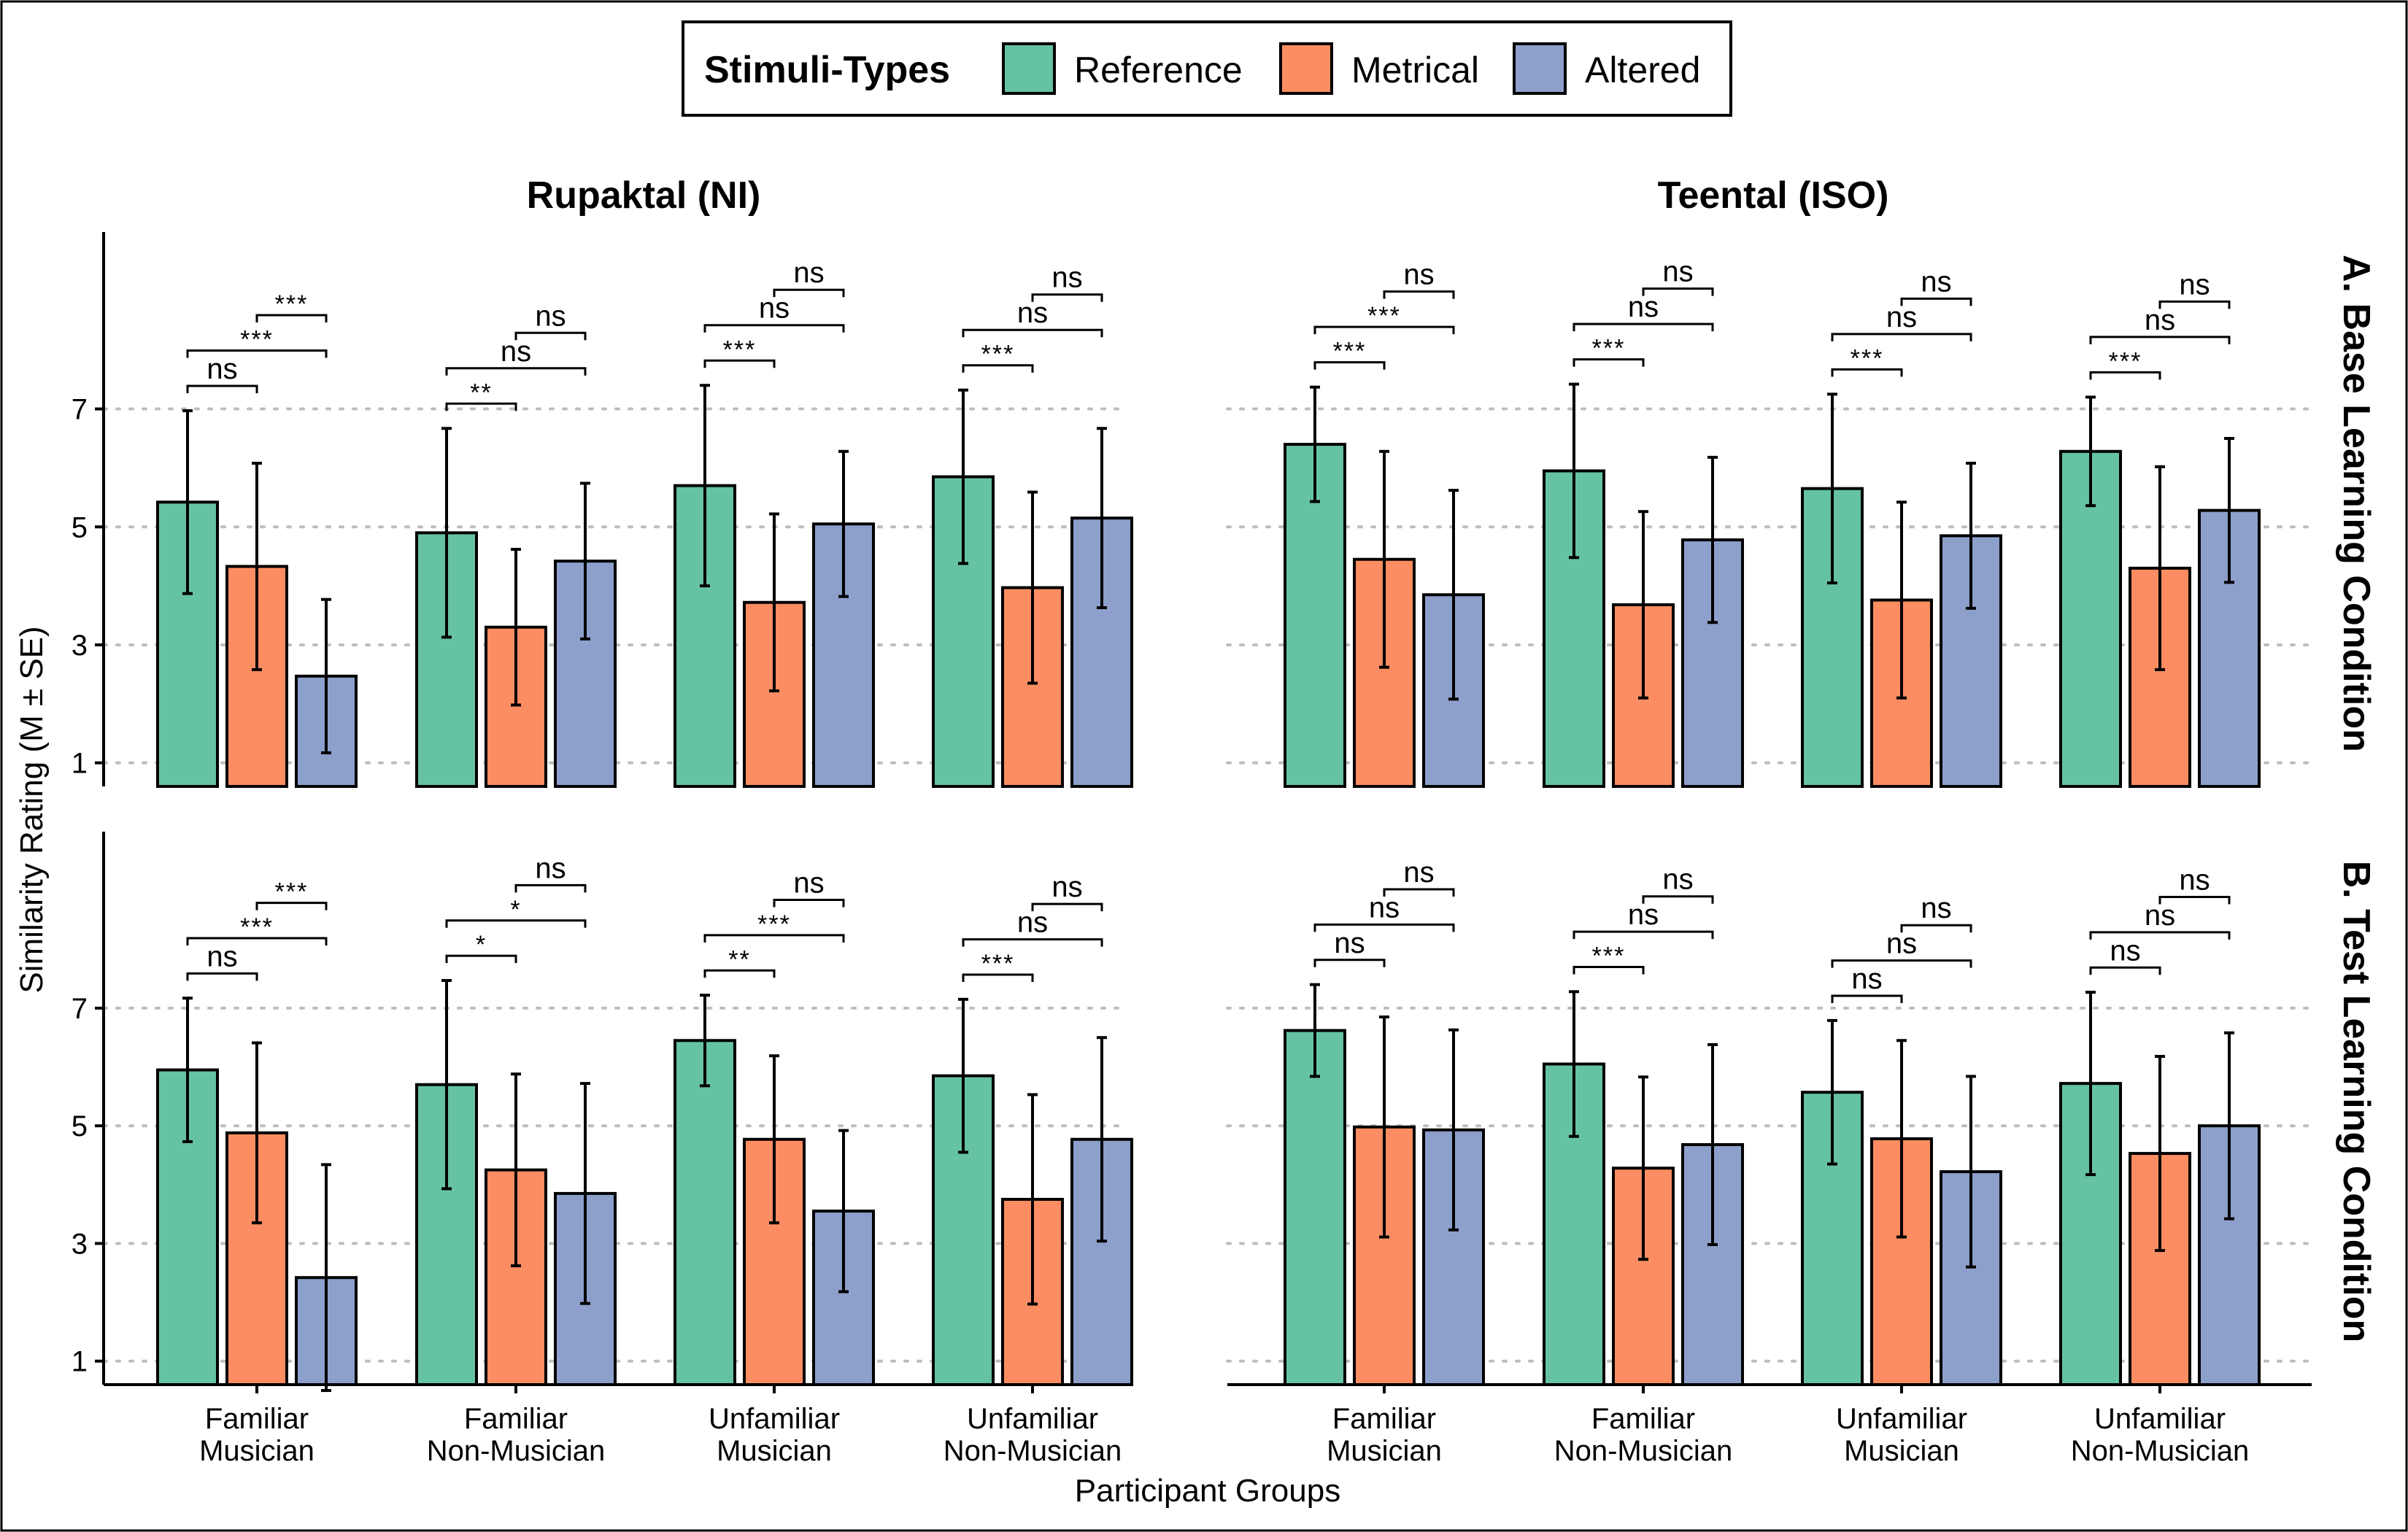  Describe the element at coordinates (80, 646) in the screenshot. I see `y-tick-label: 3` at that location.